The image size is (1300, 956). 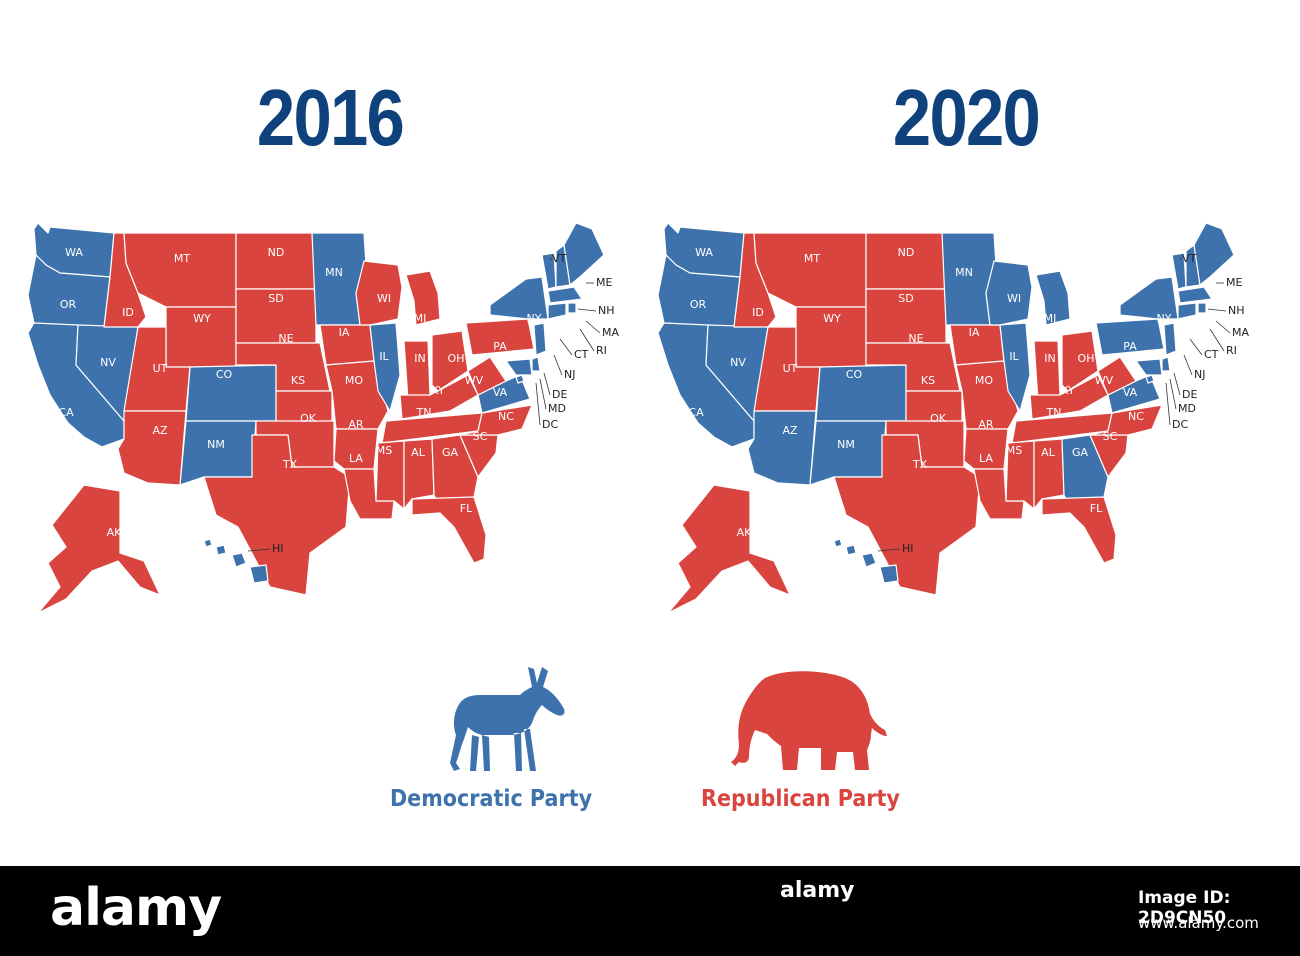 I want to click on state-label-mn: MN, so click(x=964, y=272).